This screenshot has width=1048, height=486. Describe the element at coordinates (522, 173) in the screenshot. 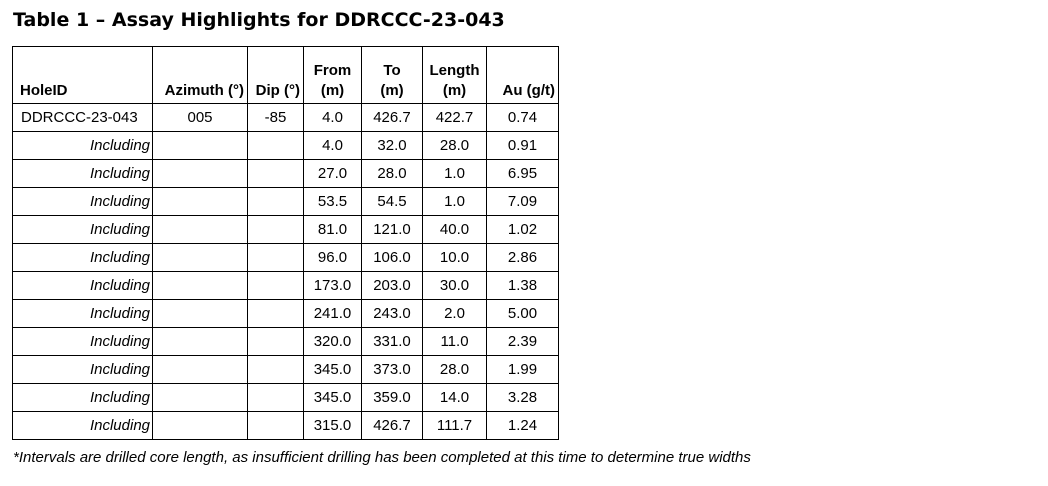

I see `cell-au: 6.95` at that location.